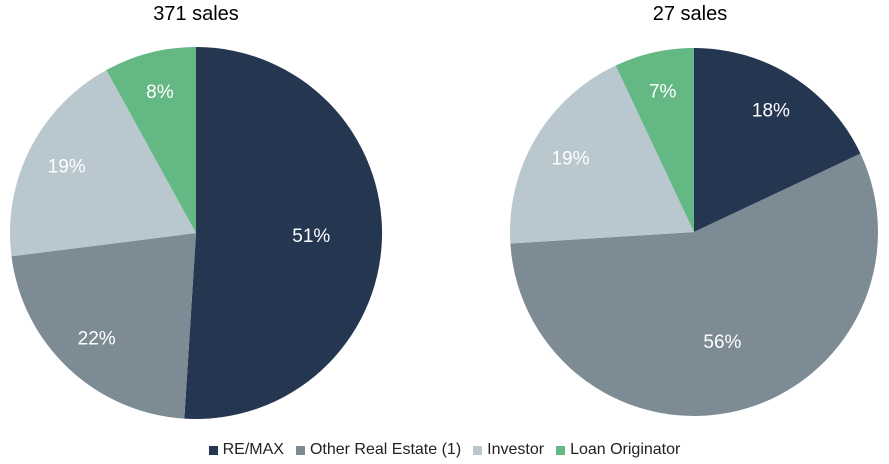 The width and height of the screenshot is (889, 464). What do you see at coordinates (771, 110) in the screenshot?
I see `pie-right-label-remax: 18%` at bounding box center [771, 110].